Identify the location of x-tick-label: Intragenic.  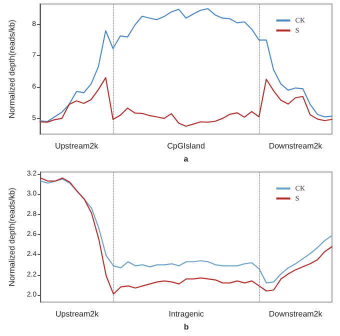
(186, 314).